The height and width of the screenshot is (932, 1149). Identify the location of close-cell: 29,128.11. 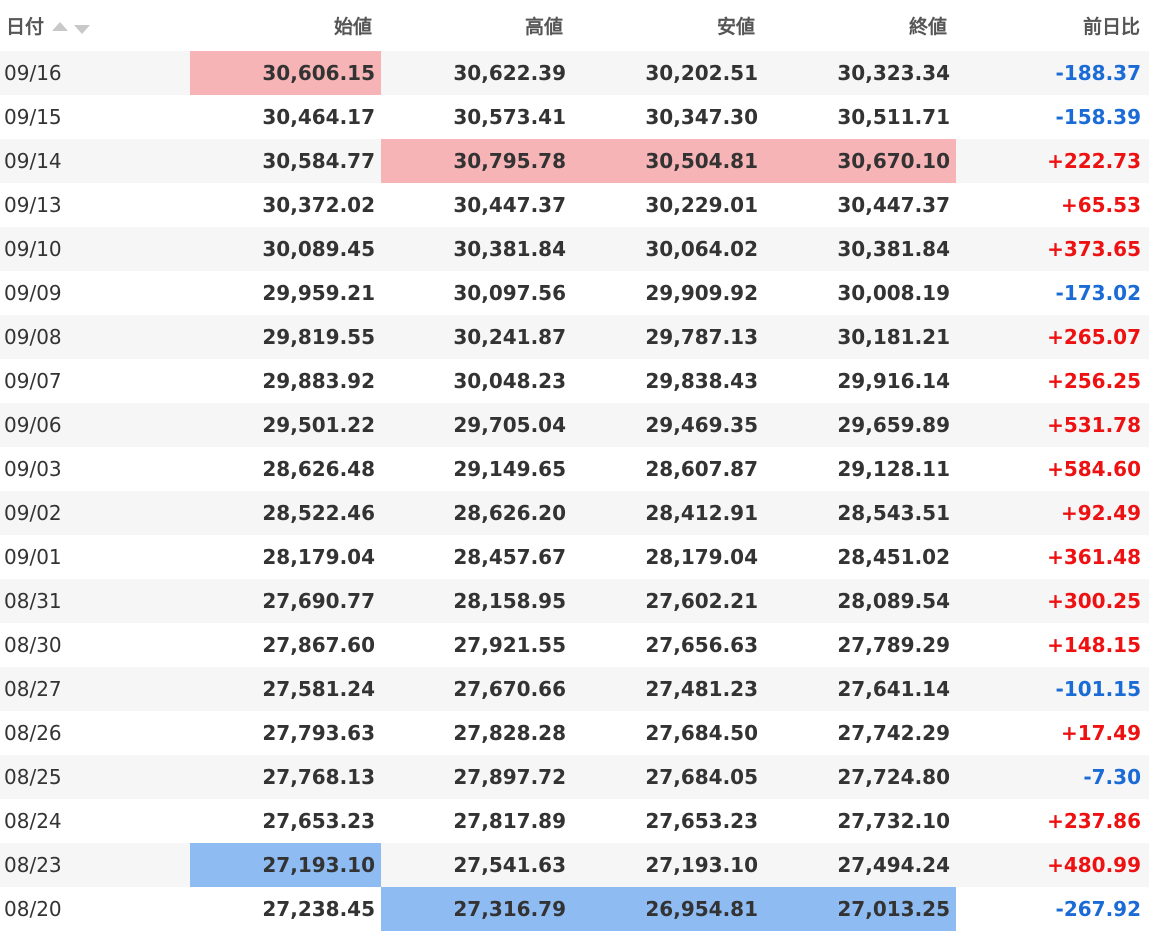
(860, 469).